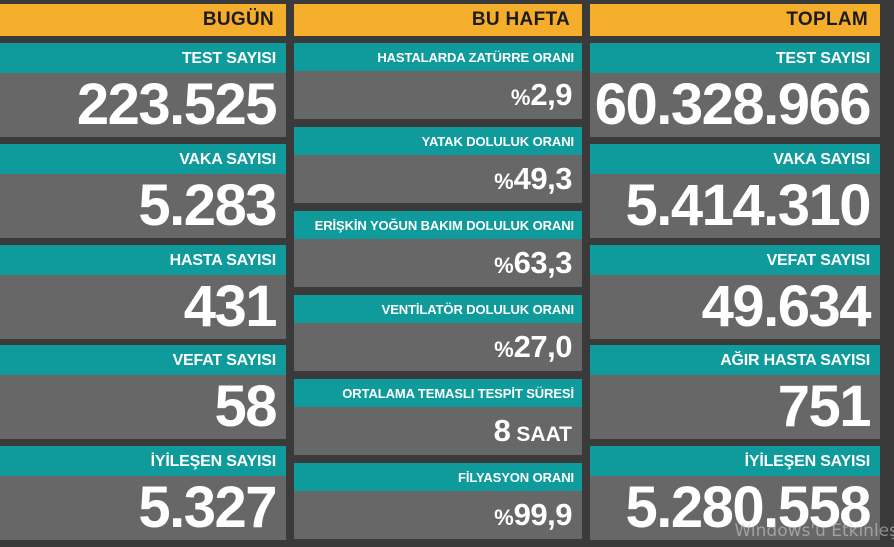 The width and height of the screenshot is (894, 547). Describe the element at coordinates (438, 141) in the screenshot. I see `label: YATAK DOLULUK ORANI` at that location.